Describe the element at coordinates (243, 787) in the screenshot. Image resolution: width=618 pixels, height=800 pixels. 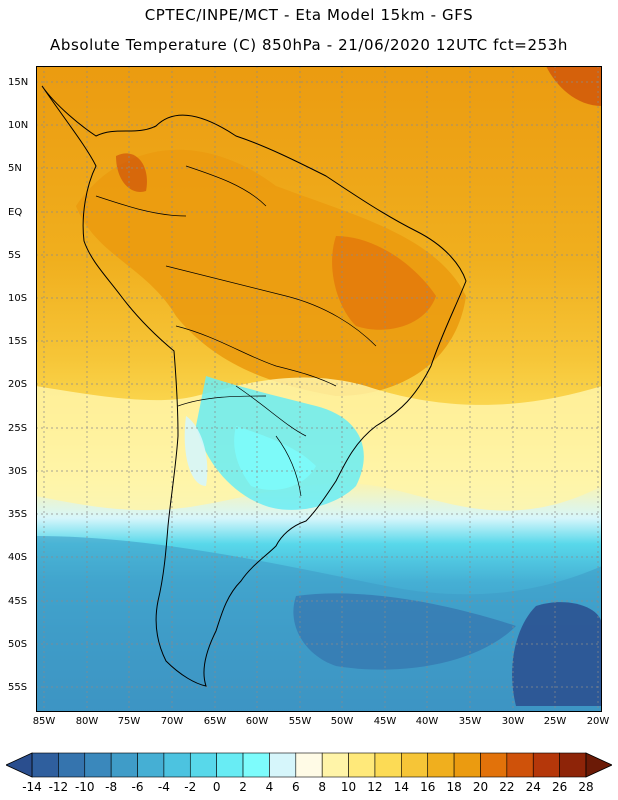
I see `colorbar-label: 2` at that location.